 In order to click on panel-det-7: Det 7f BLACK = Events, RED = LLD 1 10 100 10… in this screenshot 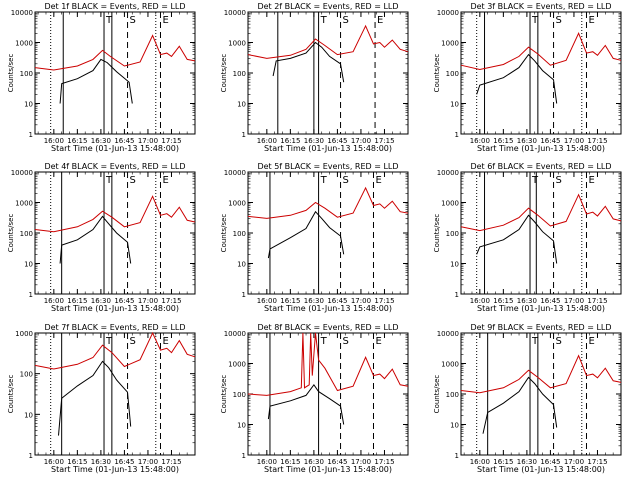, I will do `click(101, 398)`.